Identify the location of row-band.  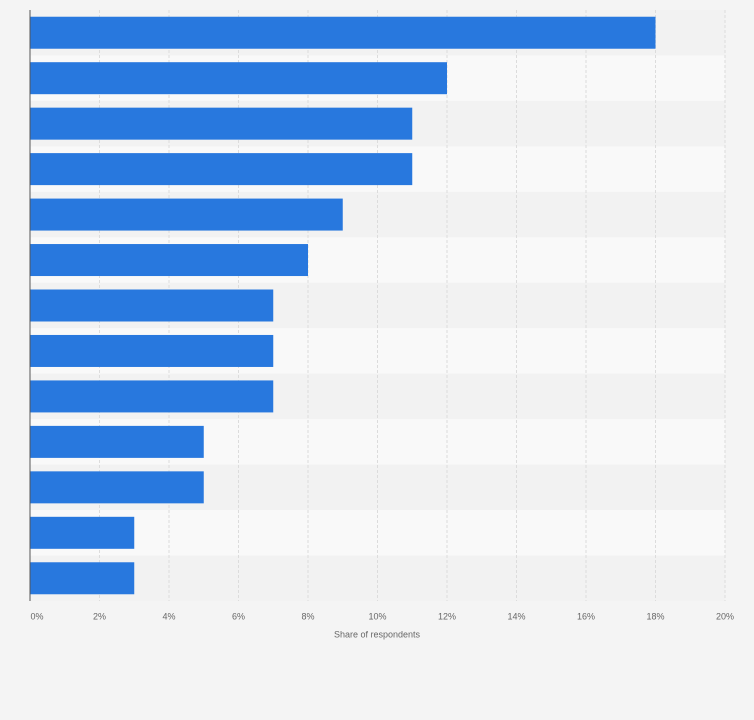
(377, 578).